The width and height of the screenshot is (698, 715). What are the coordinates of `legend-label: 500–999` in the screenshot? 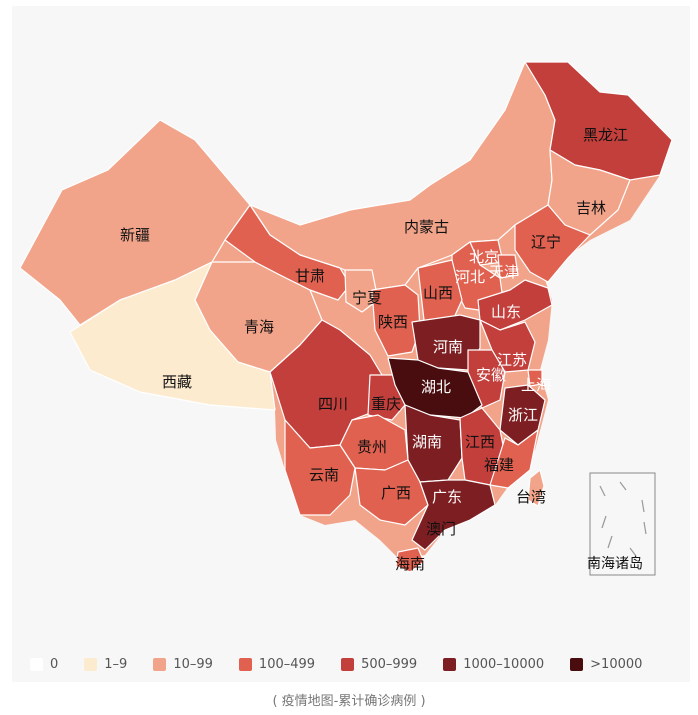 It's located at (389, 664).